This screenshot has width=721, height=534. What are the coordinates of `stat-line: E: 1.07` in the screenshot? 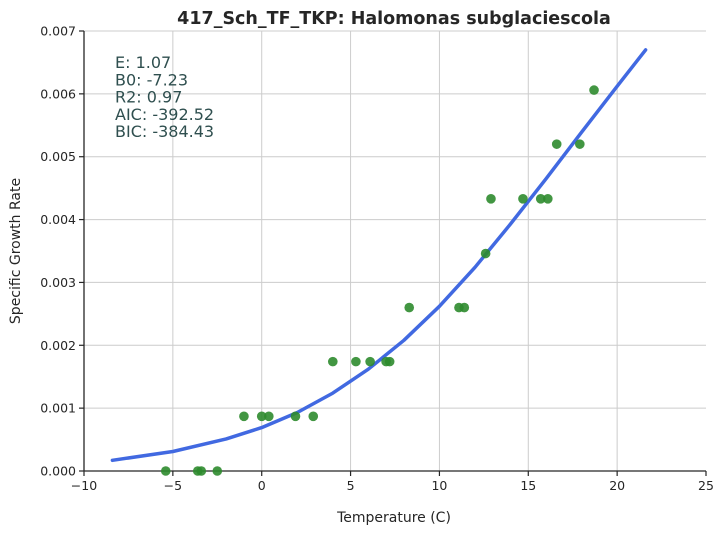 It's located at (143, 62).